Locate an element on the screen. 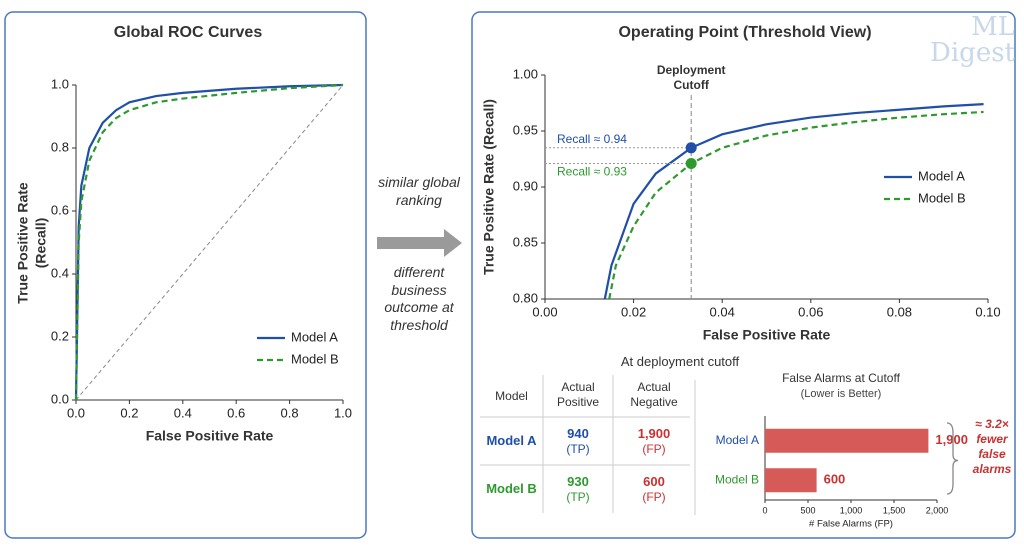 This screenshot has height=548, width=1024. x-tick-label: 0.6 is located at coordinates (236, 412).